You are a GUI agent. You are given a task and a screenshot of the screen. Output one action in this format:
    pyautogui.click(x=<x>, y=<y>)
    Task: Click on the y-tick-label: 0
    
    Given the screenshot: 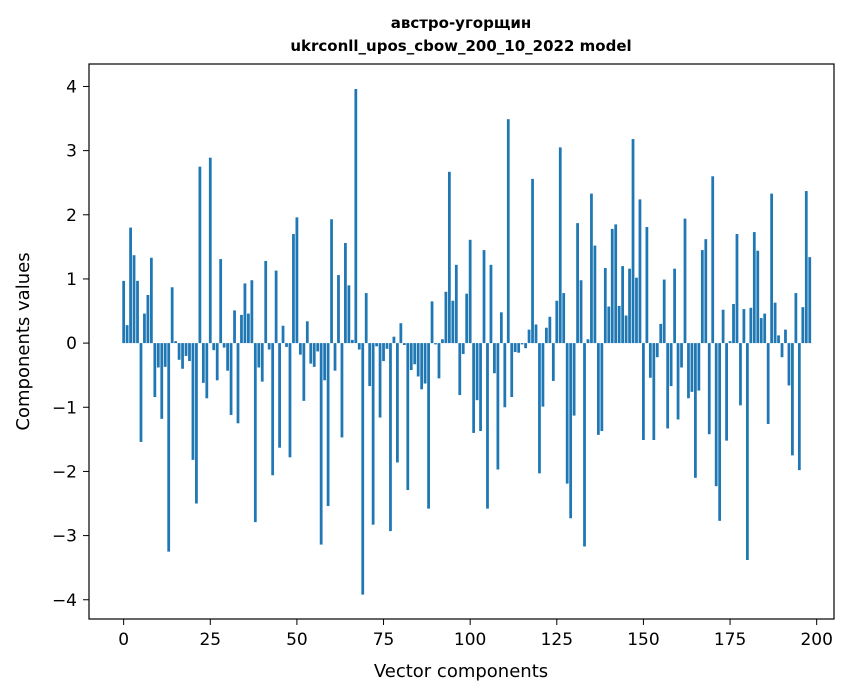 What is the action you would take?
    pyautogui.click(x=71, y=344)
    